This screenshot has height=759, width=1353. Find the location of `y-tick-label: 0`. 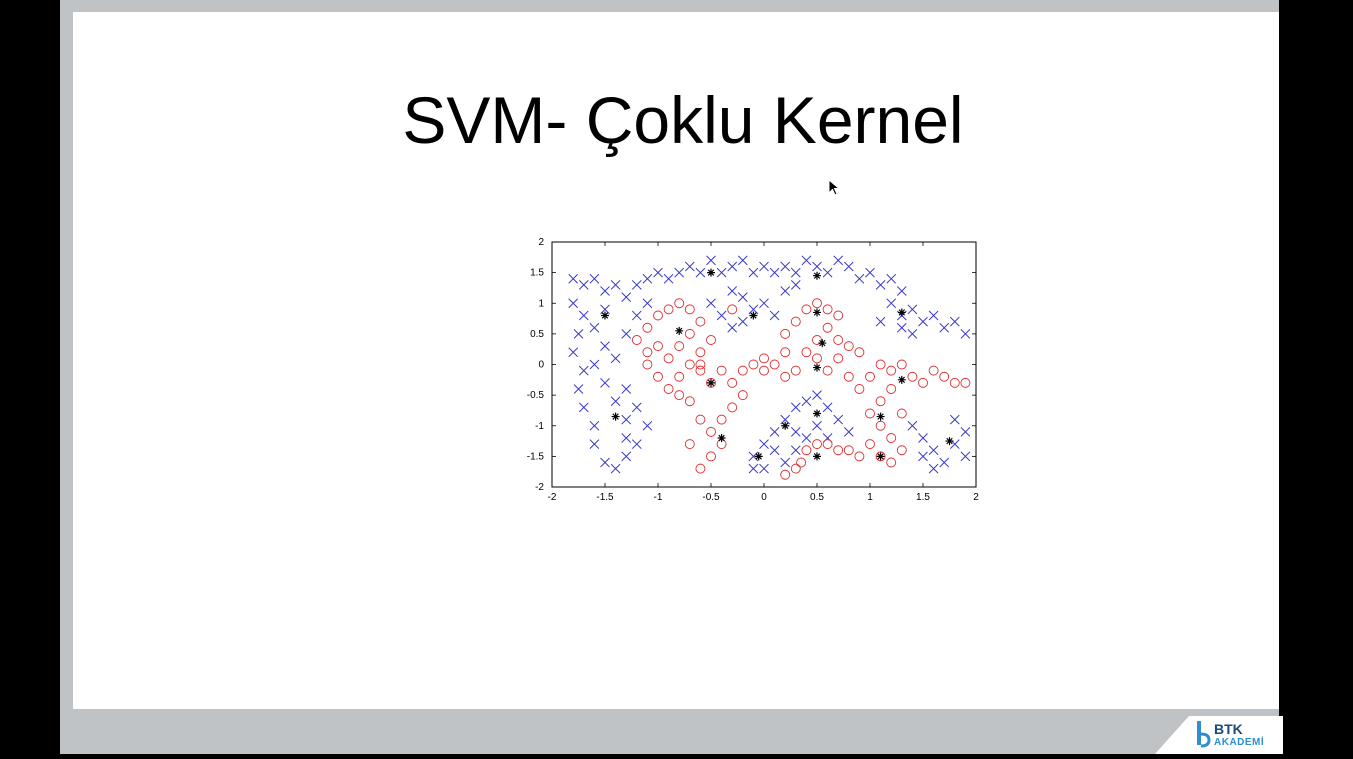

y-tick-label: 0 is located at coordinates (541, 365).